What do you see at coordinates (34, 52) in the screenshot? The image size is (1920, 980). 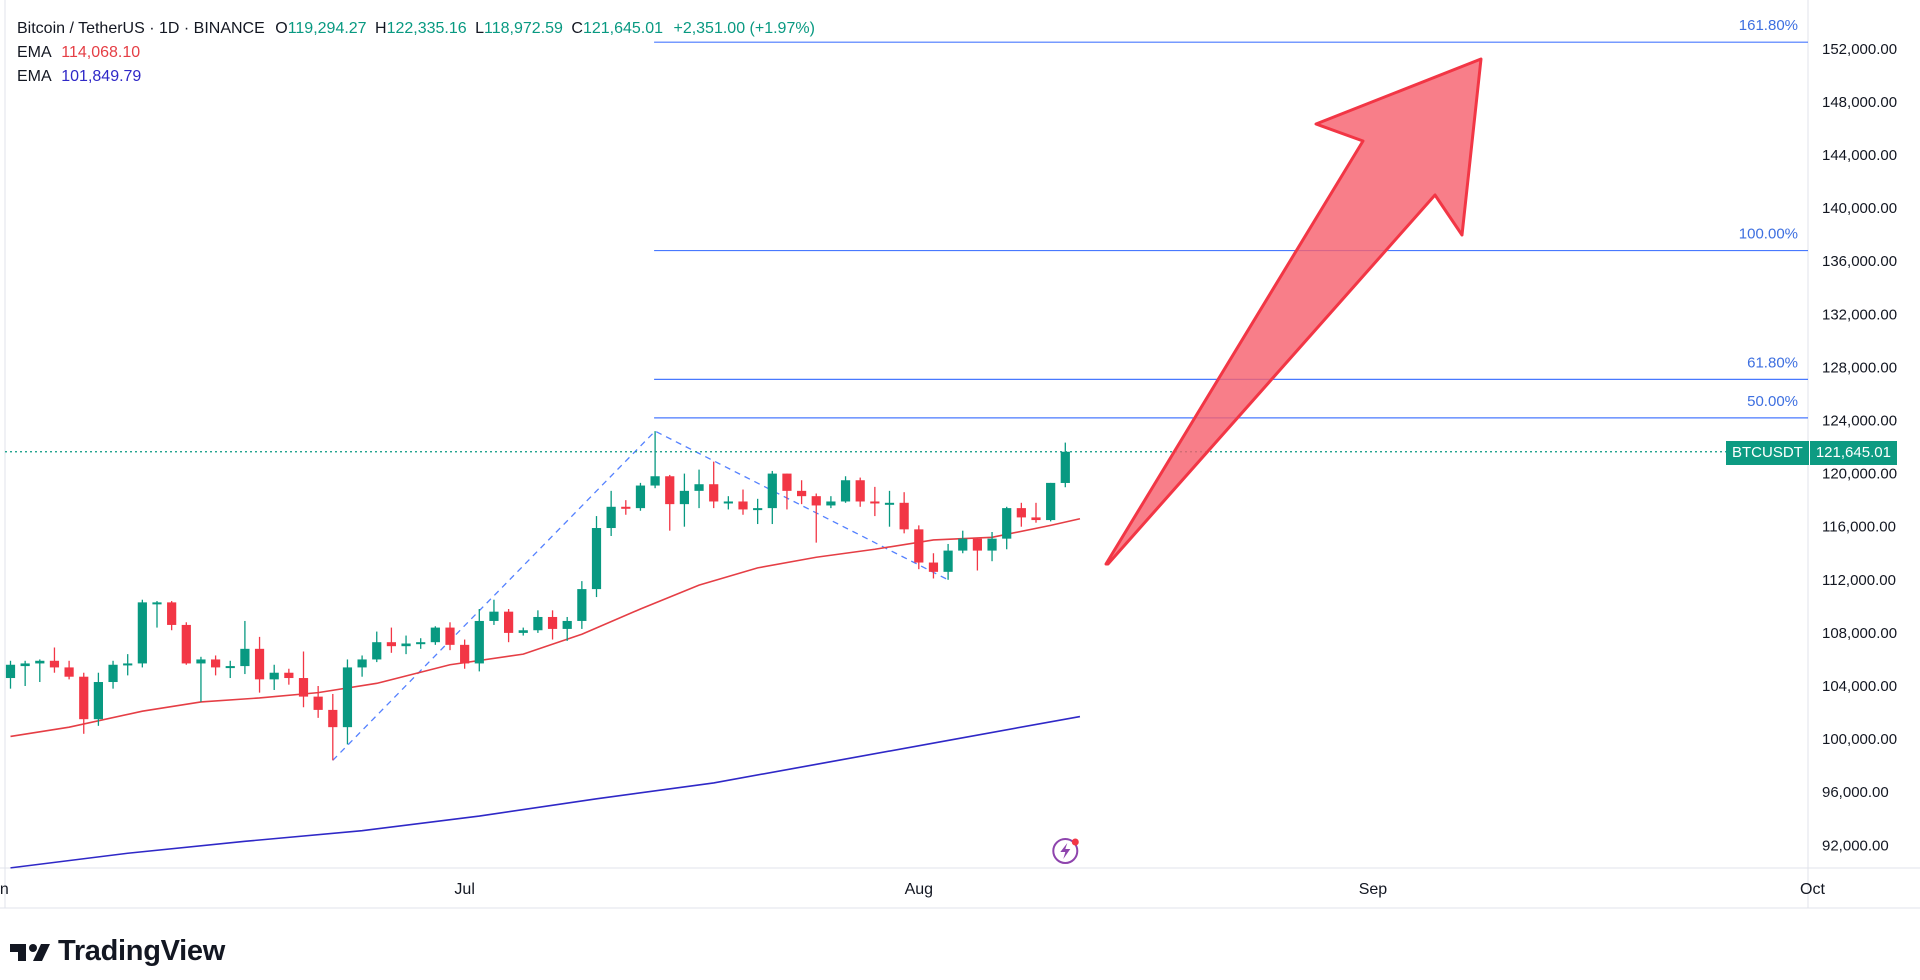 I see `ema-fast-label: EMA` at bounding box center [34, 52].